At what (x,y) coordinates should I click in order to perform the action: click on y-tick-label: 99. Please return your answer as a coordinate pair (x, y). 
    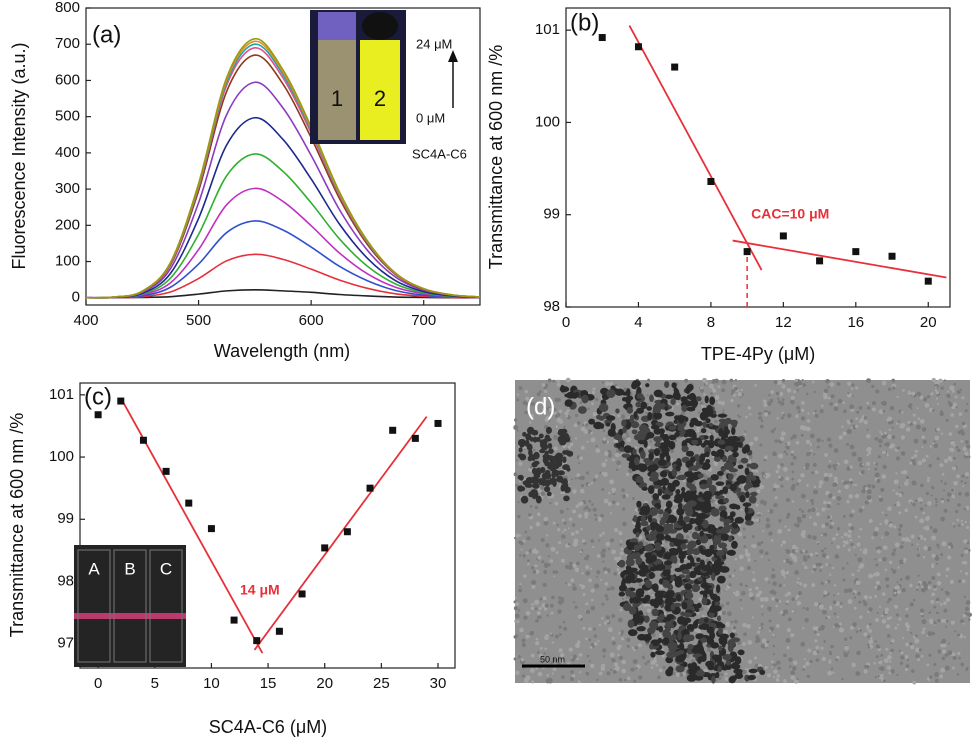
    Looking at the image, I should click on (65, 518).